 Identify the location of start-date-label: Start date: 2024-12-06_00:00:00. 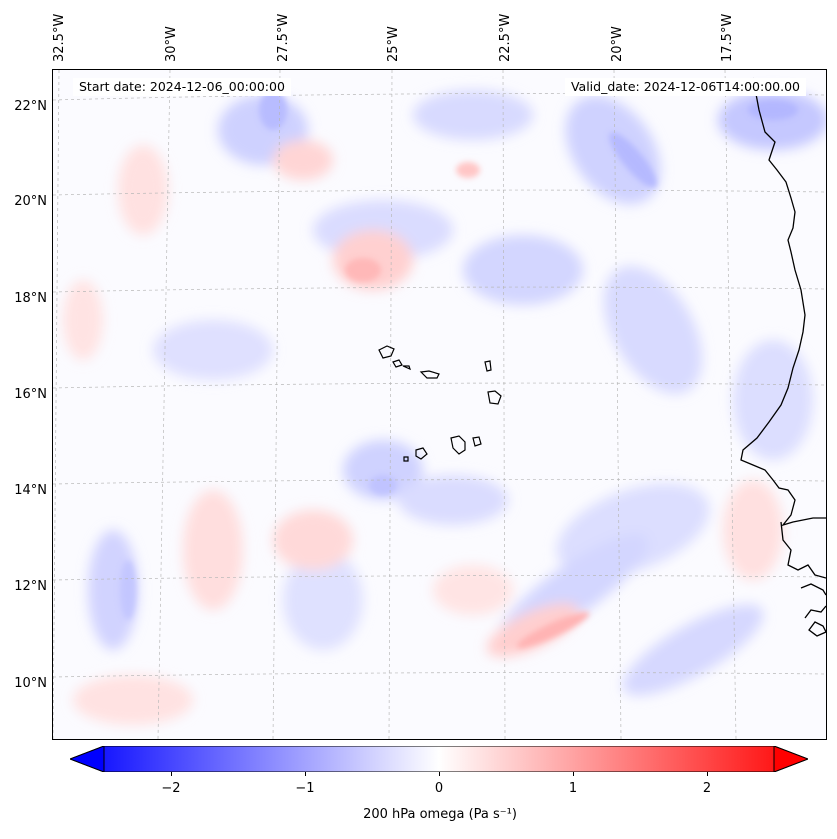
(182, 87).